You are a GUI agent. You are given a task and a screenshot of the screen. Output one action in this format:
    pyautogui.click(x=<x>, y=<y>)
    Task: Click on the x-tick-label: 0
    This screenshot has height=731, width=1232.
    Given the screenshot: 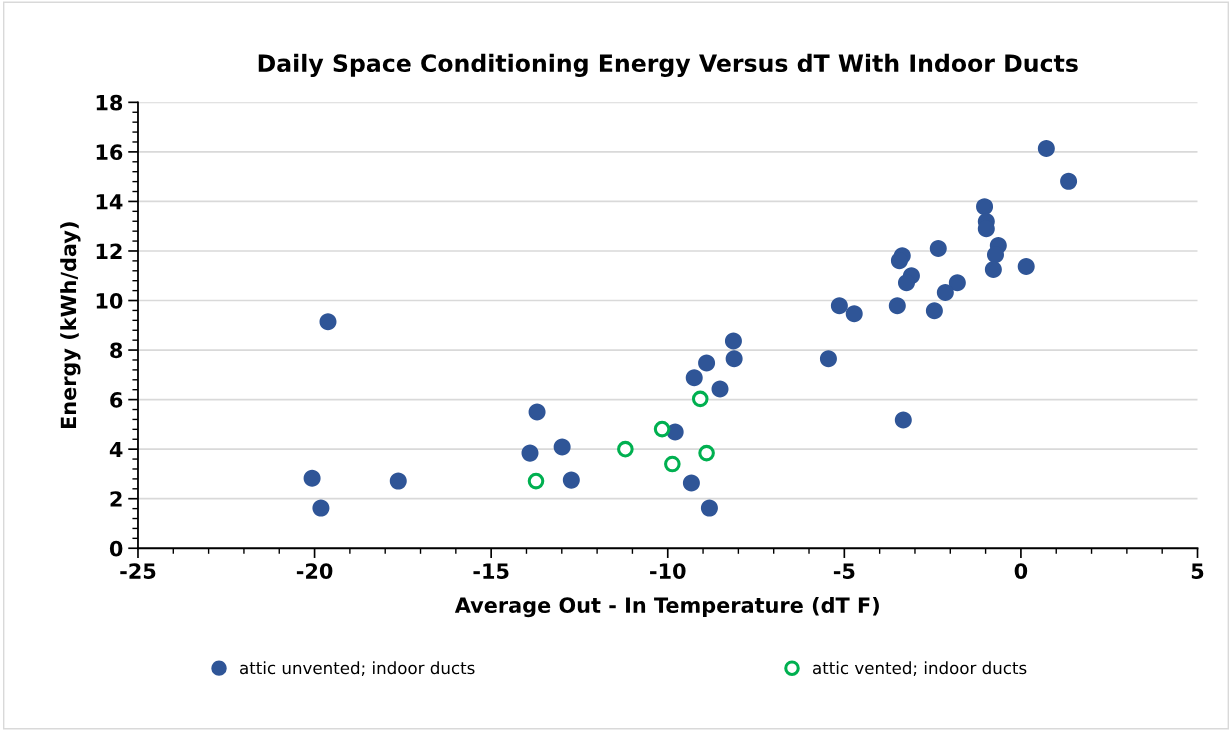 What is the action you would take?
    pyautogui.click(x=1021, y=571)
    